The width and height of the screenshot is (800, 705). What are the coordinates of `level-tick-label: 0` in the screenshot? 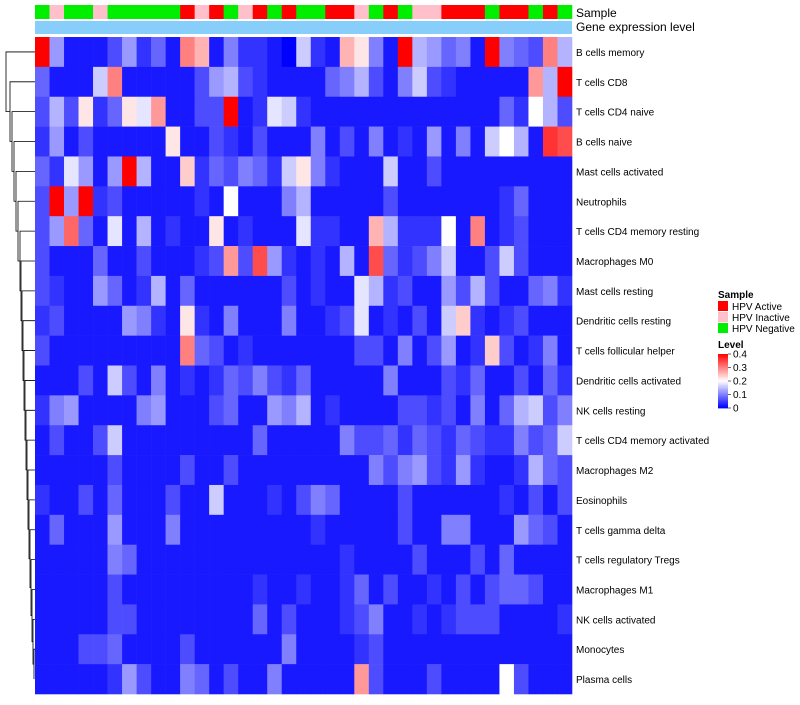 It's located at (736, 409).